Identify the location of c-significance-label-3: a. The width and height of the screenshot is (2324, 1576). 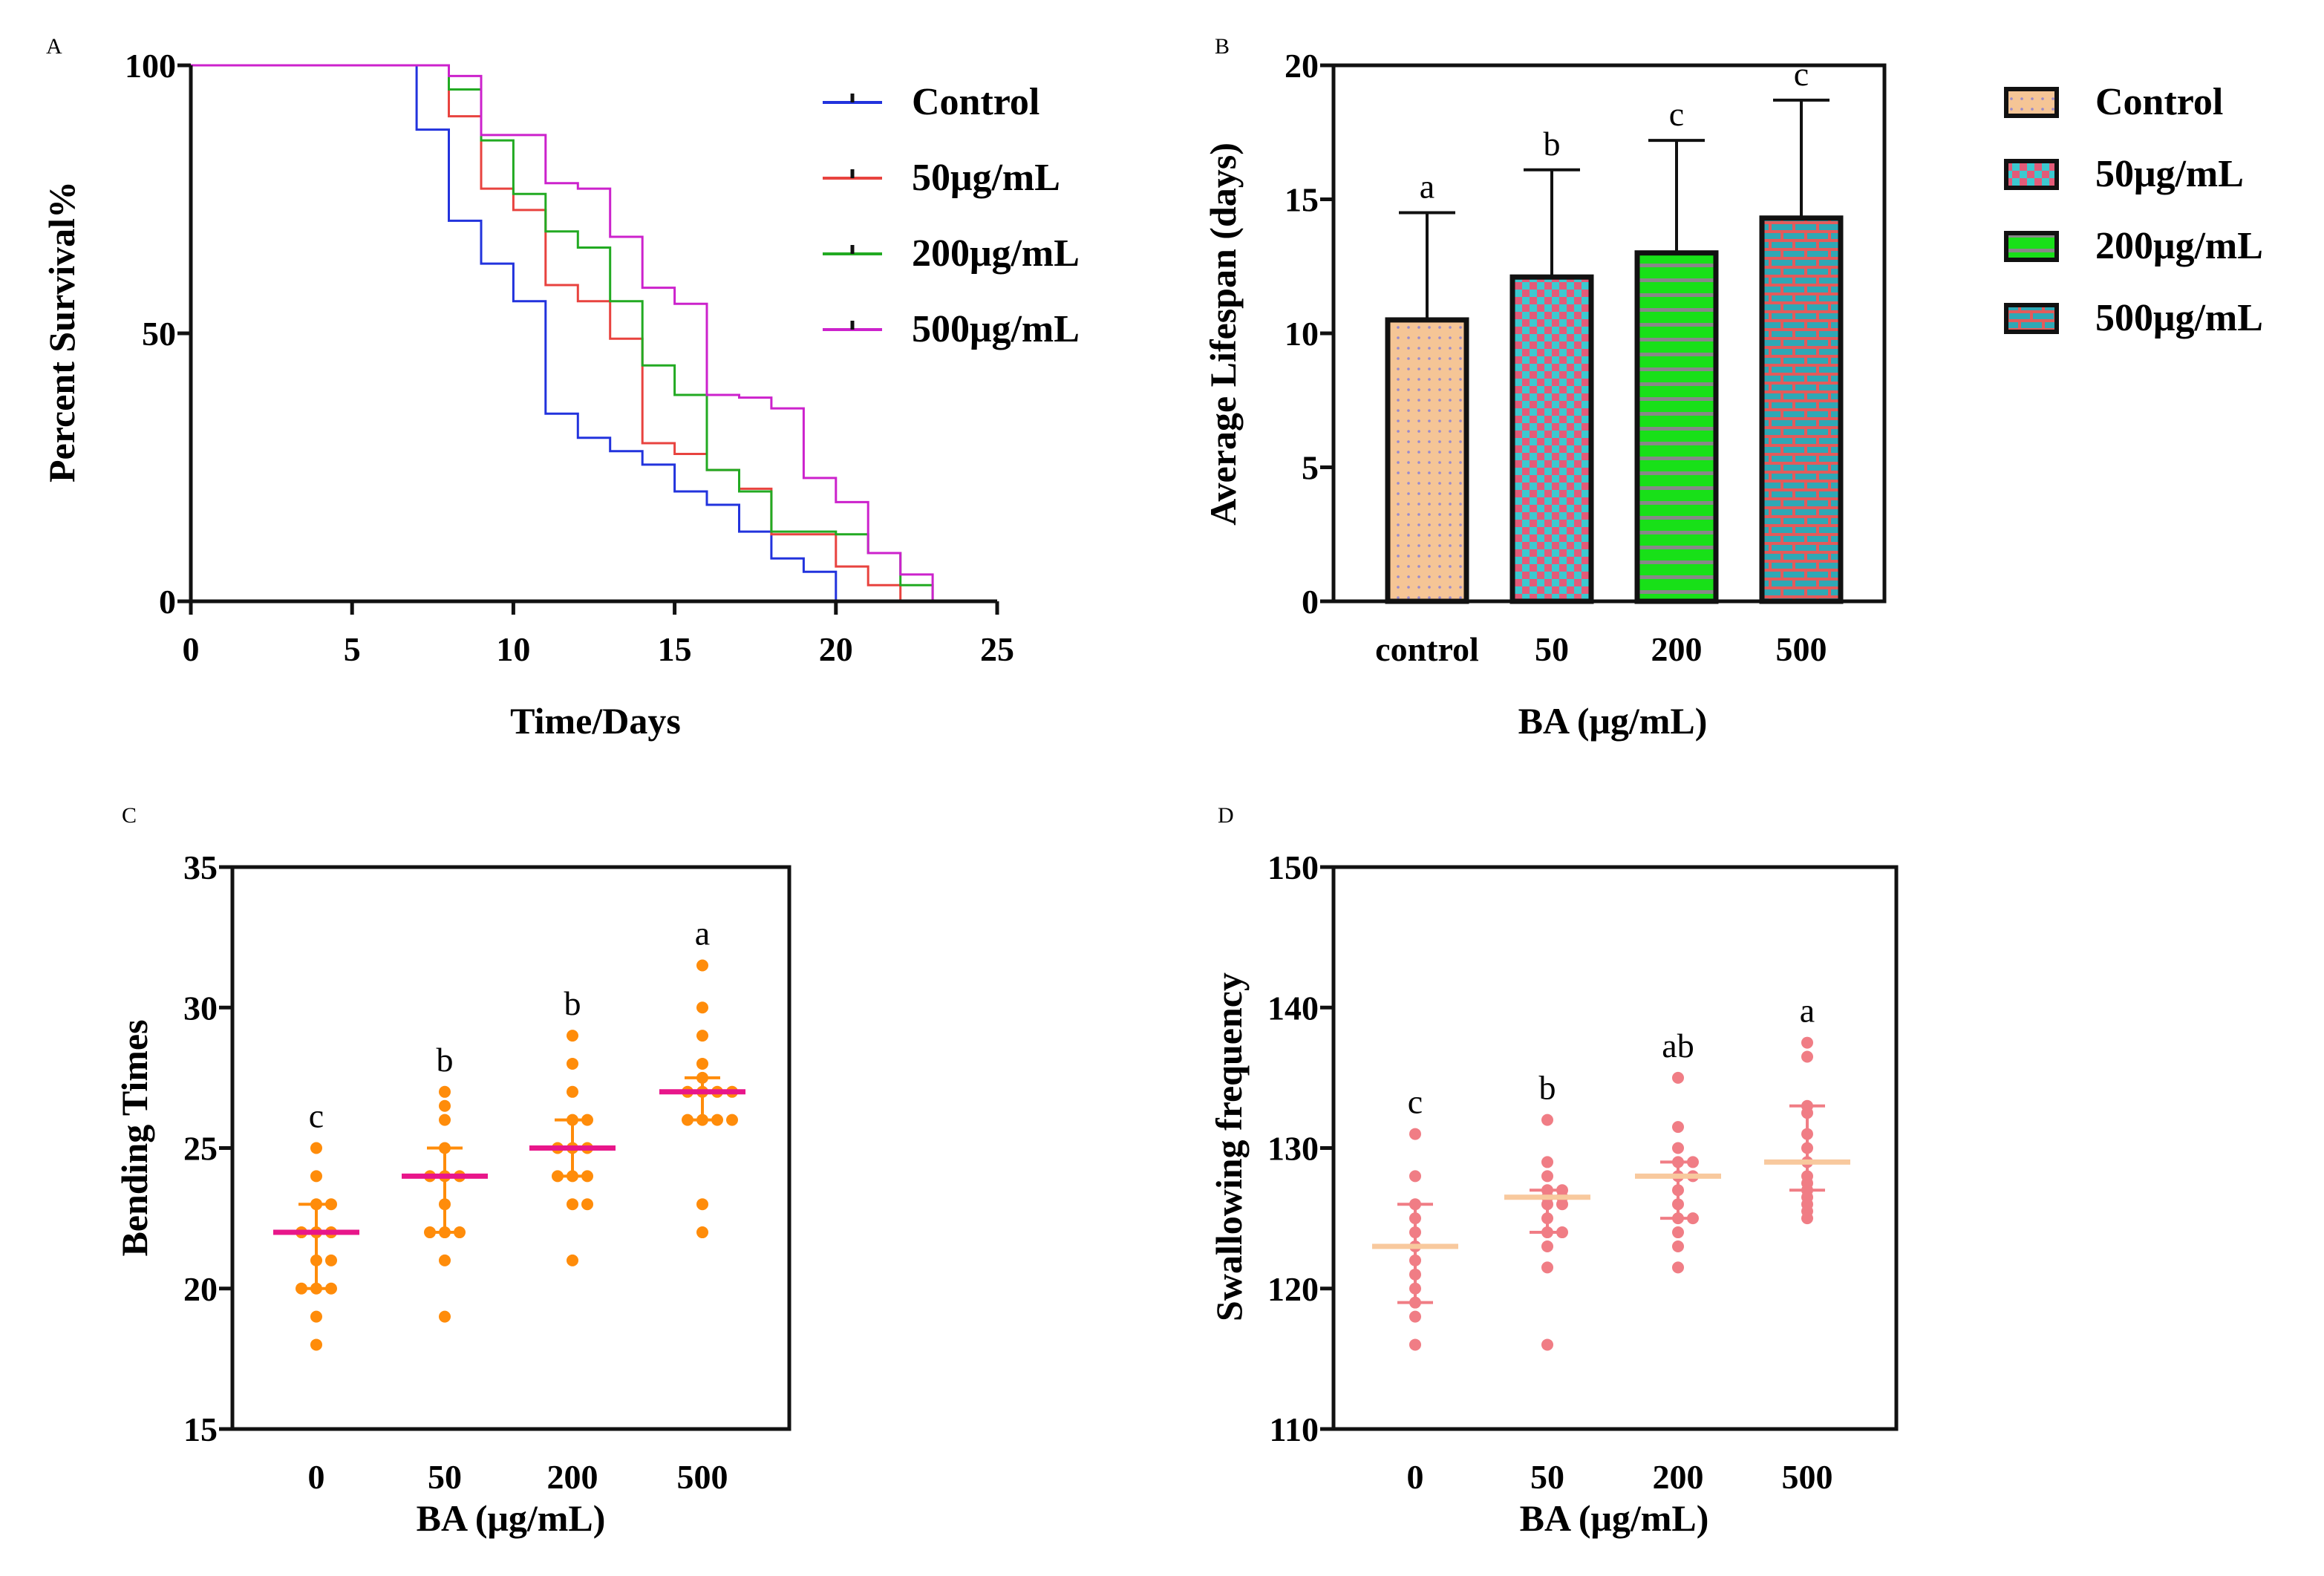
(702, 933).